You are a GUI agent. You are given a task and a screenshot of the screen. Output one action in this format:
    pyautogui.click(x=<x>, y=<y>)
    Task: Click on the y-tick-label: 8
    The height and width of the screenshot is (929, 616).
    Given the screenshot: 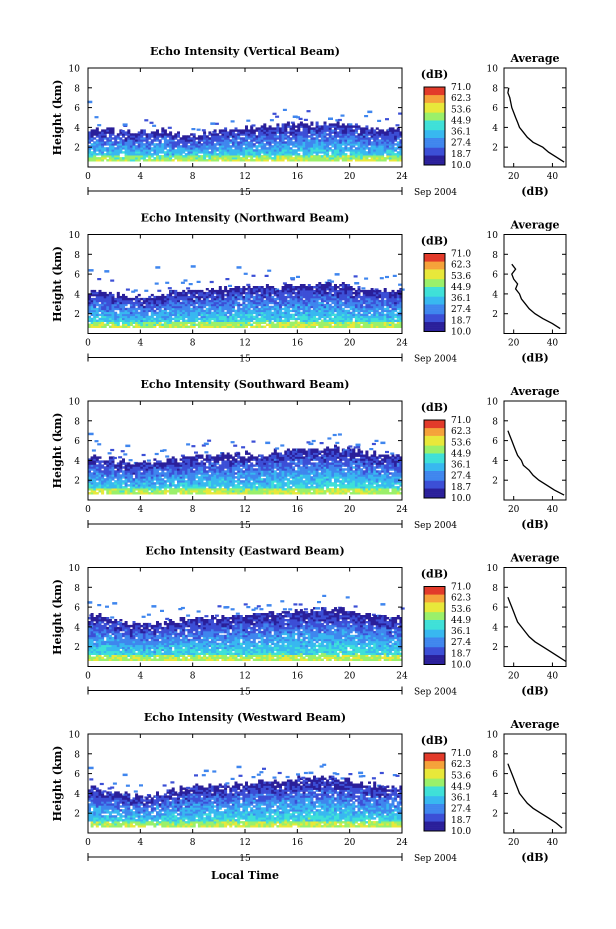 What is the action you would take?
    pyautogui.click(x=77, y=256)
    